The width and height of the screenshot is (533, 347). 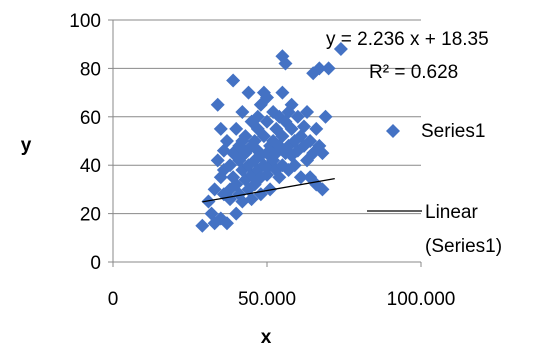 I want to click on y-axis-title: y, so click(x=26, y=145).